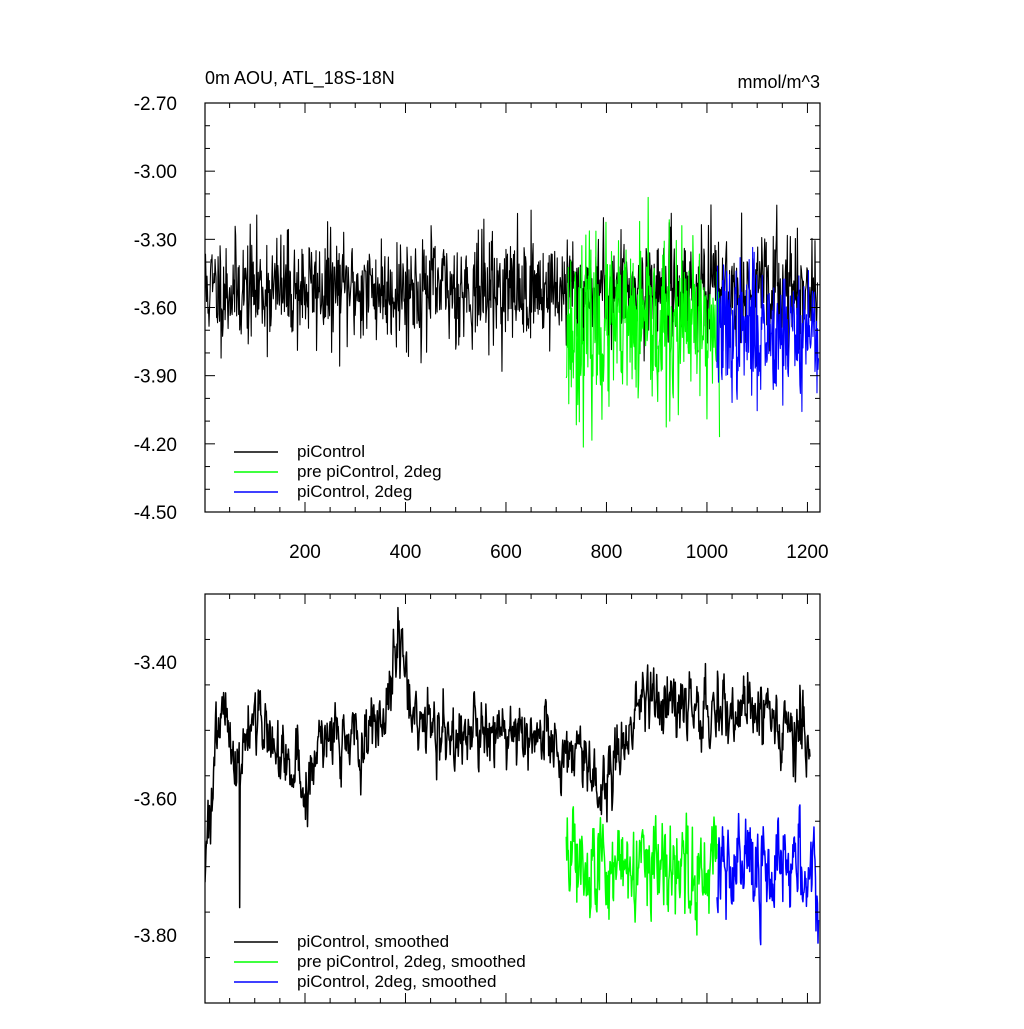 This screenshot has height=1029, width=1024. What do you see at coordinates (331, 451) in the screenshot?
I see `top-legend-label: piControl` at bounding box center [331, 451].